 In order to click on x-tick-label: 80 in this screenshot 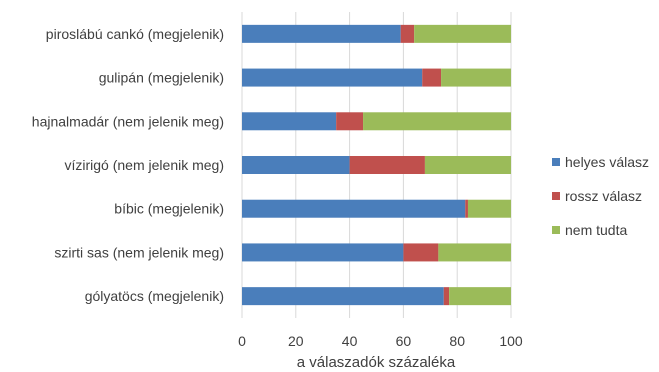, I will do `click(457, 341)`.